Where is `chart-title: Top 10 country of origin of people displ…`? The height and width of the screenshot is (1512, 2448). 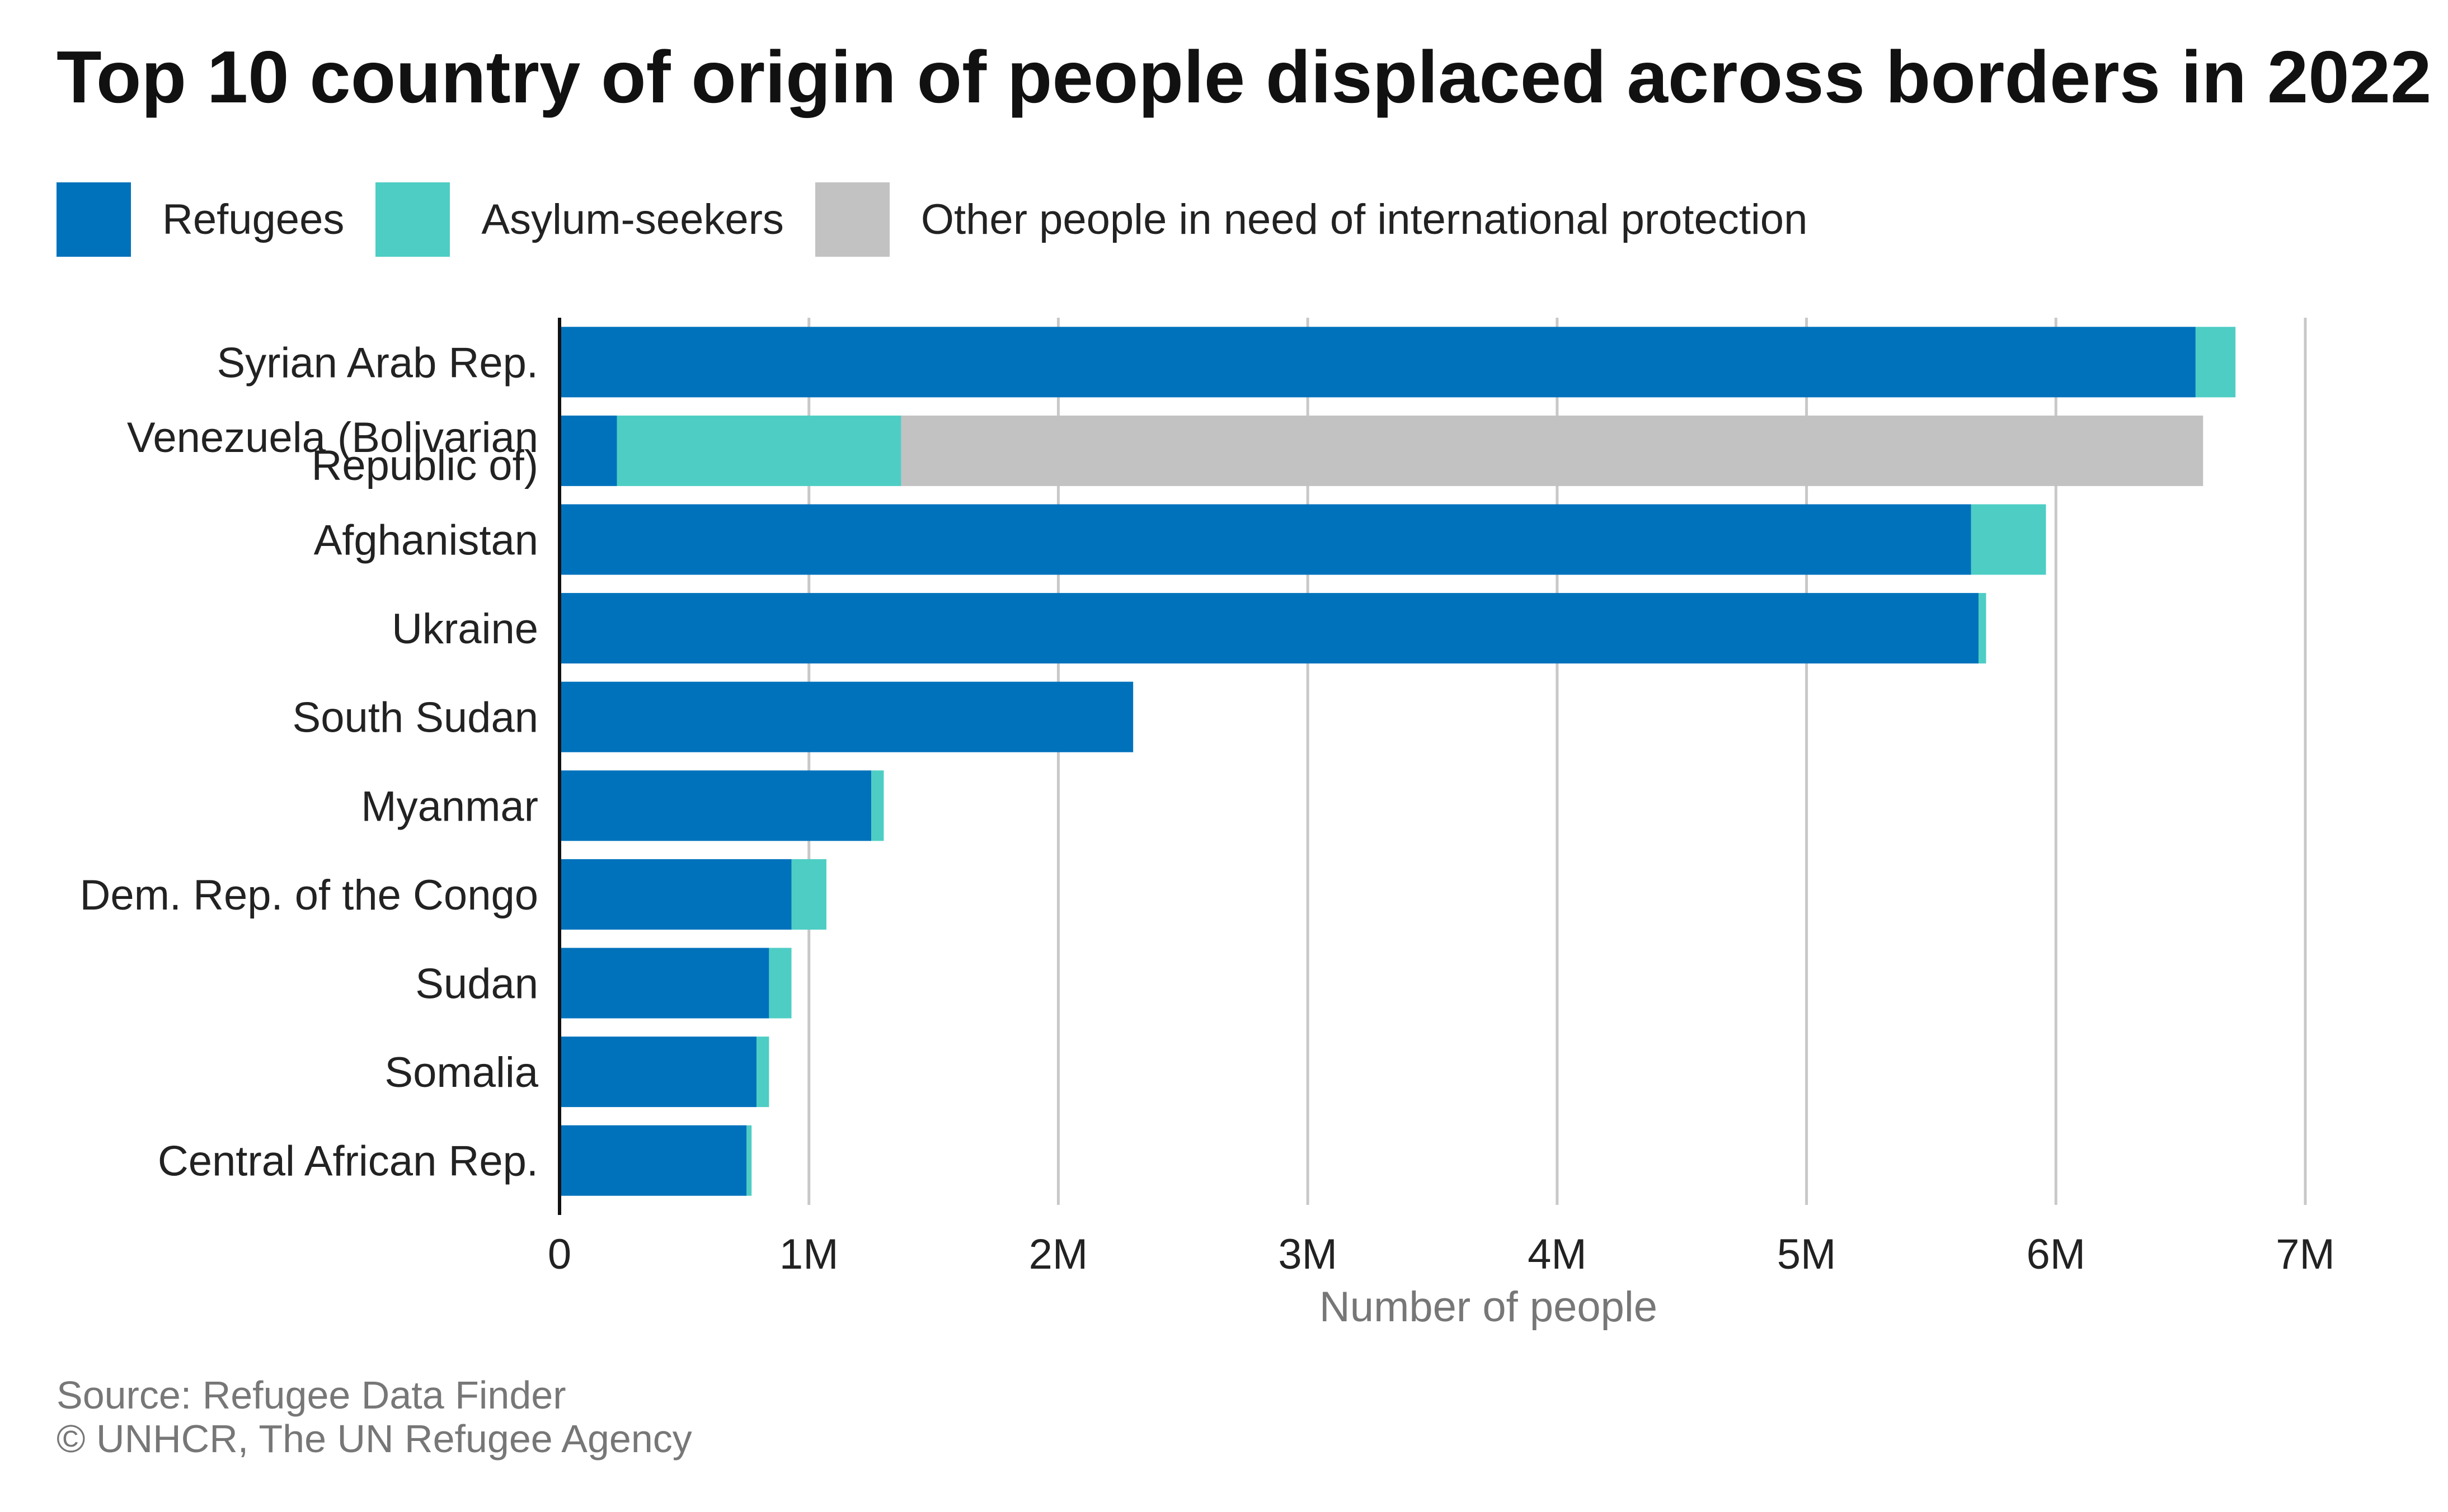
chart-title: Top 10 country of origin of people displ… is located at coordinates (1244, 77).